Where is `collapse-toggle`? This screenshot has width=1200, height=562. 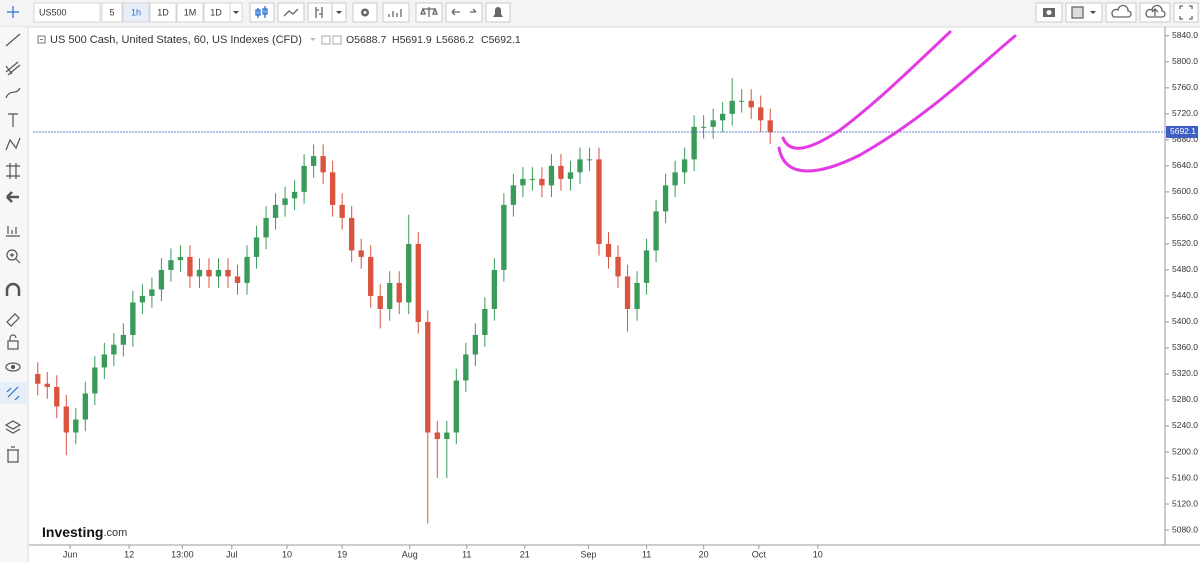
collapse-toggle is located at coordinates (41, 39).